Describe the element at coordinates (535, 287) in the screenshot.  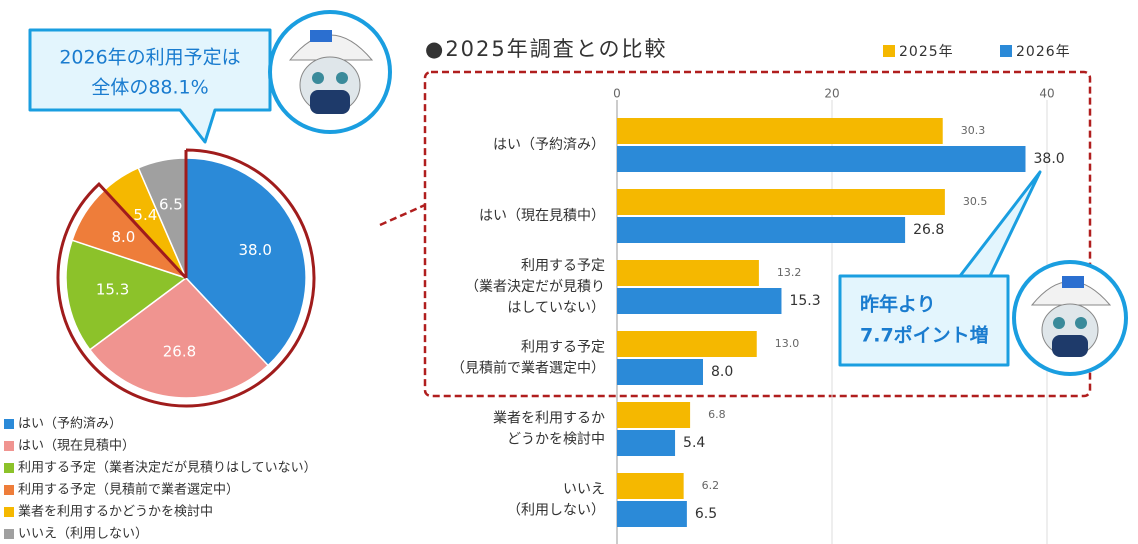
I see `y-tick-label: （業者決定だが見積り` at that location.